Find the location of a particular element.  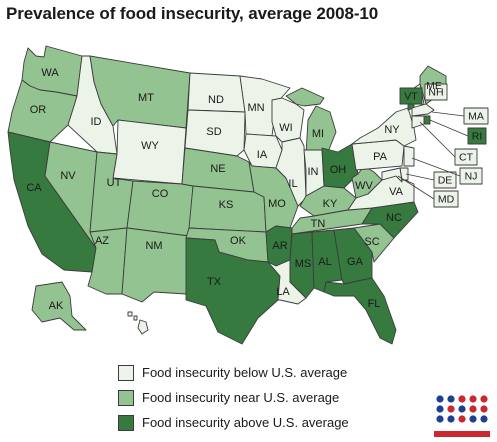

state-NY is located at coordinates (384, 127).